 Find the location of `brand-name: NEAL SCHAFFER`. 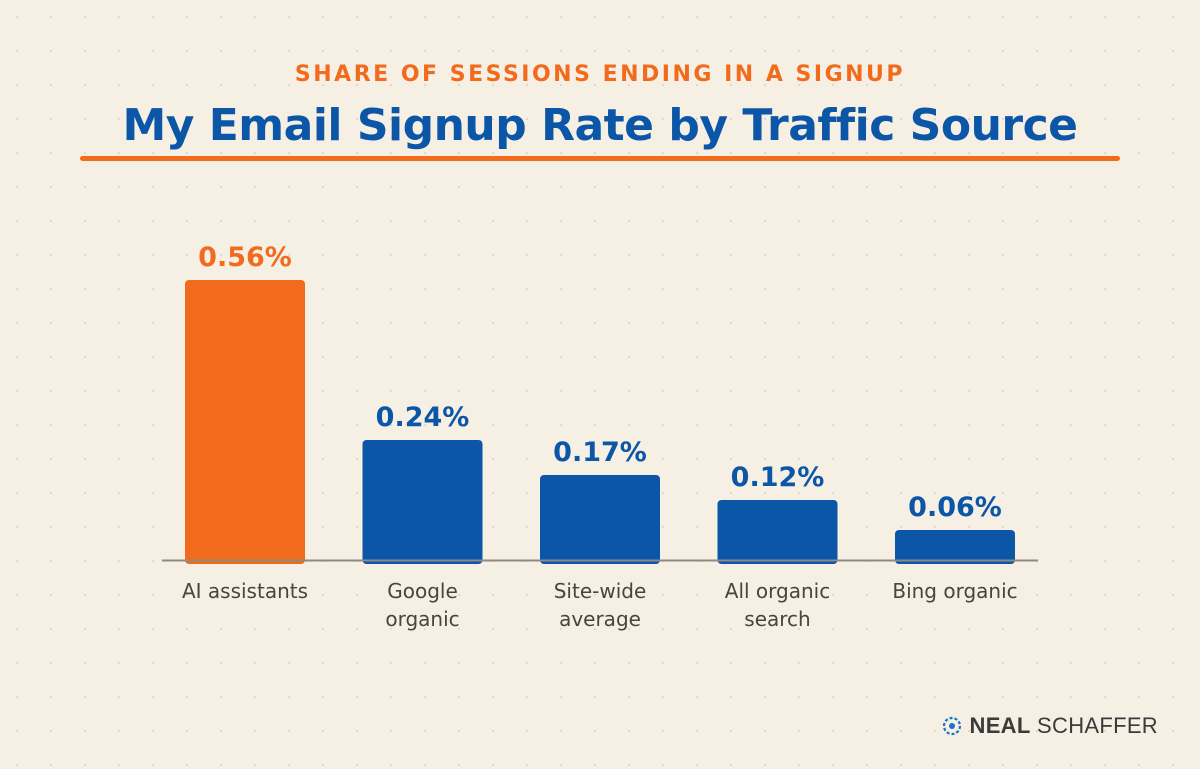

brand-name: NEAL SCHAFFER is located at coordinates (1064, 726).